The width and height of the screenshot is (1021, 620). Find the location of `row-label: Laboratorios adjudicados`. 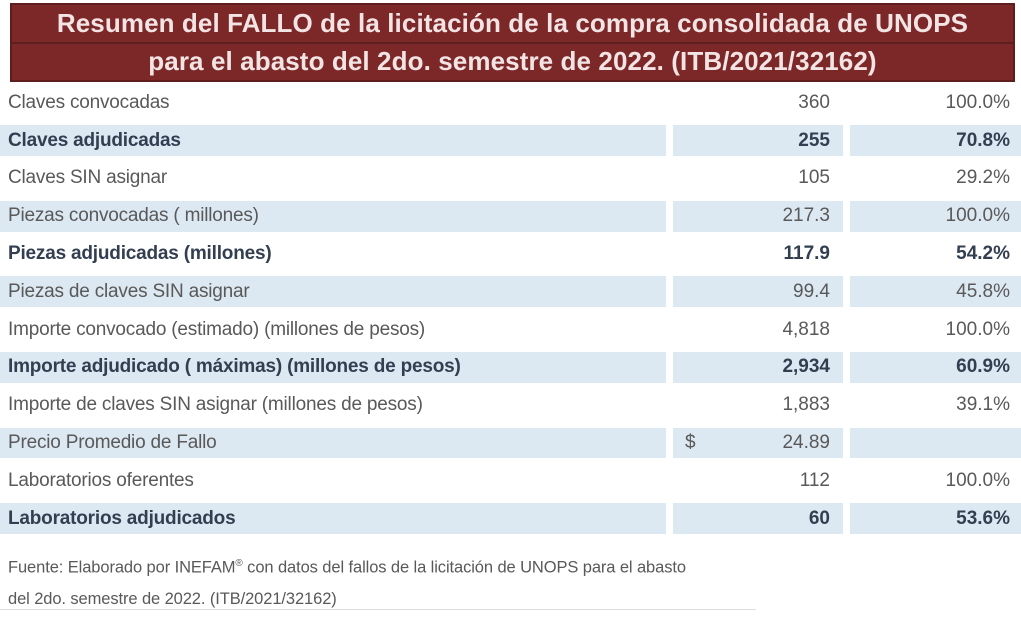

row-label: Laboratorios adjudicados is located at coordinates (333, 519).